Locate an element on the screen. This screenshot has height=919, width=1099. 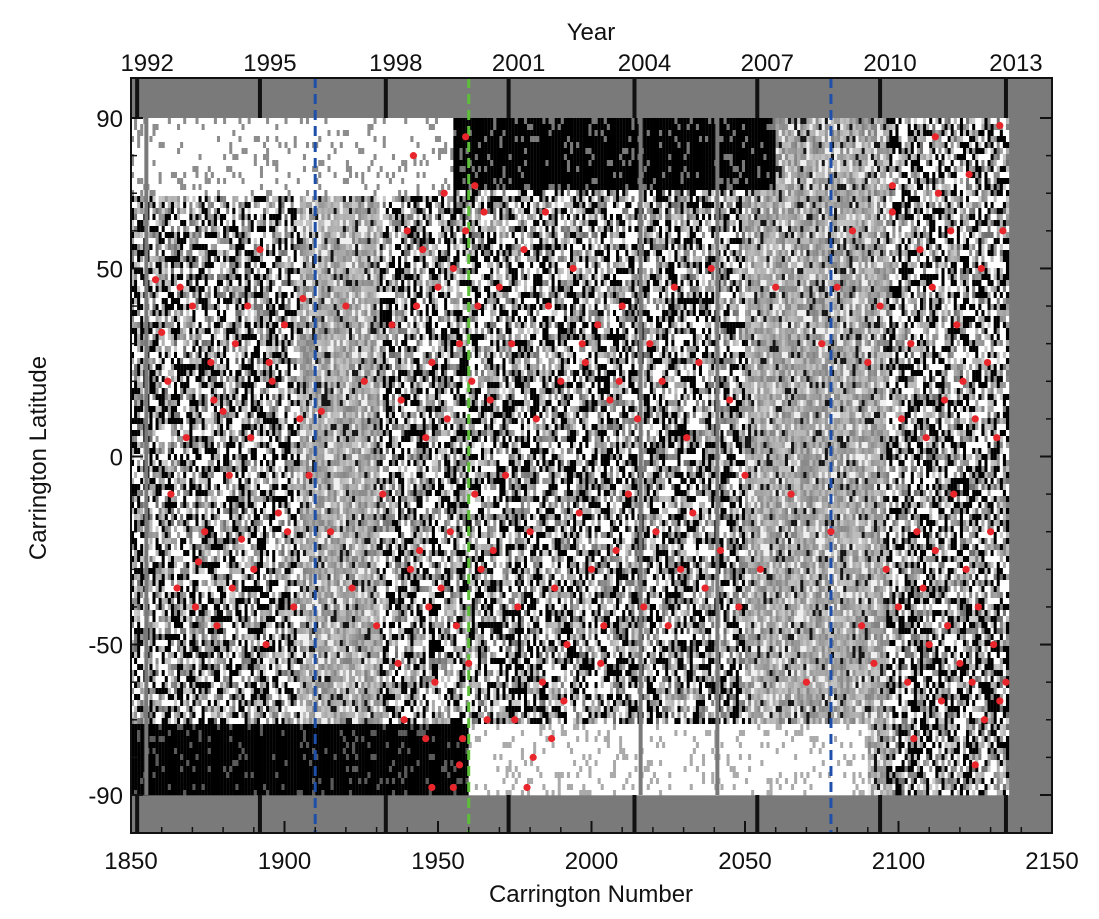
top-year-ticks: 1992 1995 1998 2001 2004 2007 2010 2013 is located at coordinates (581, 63).